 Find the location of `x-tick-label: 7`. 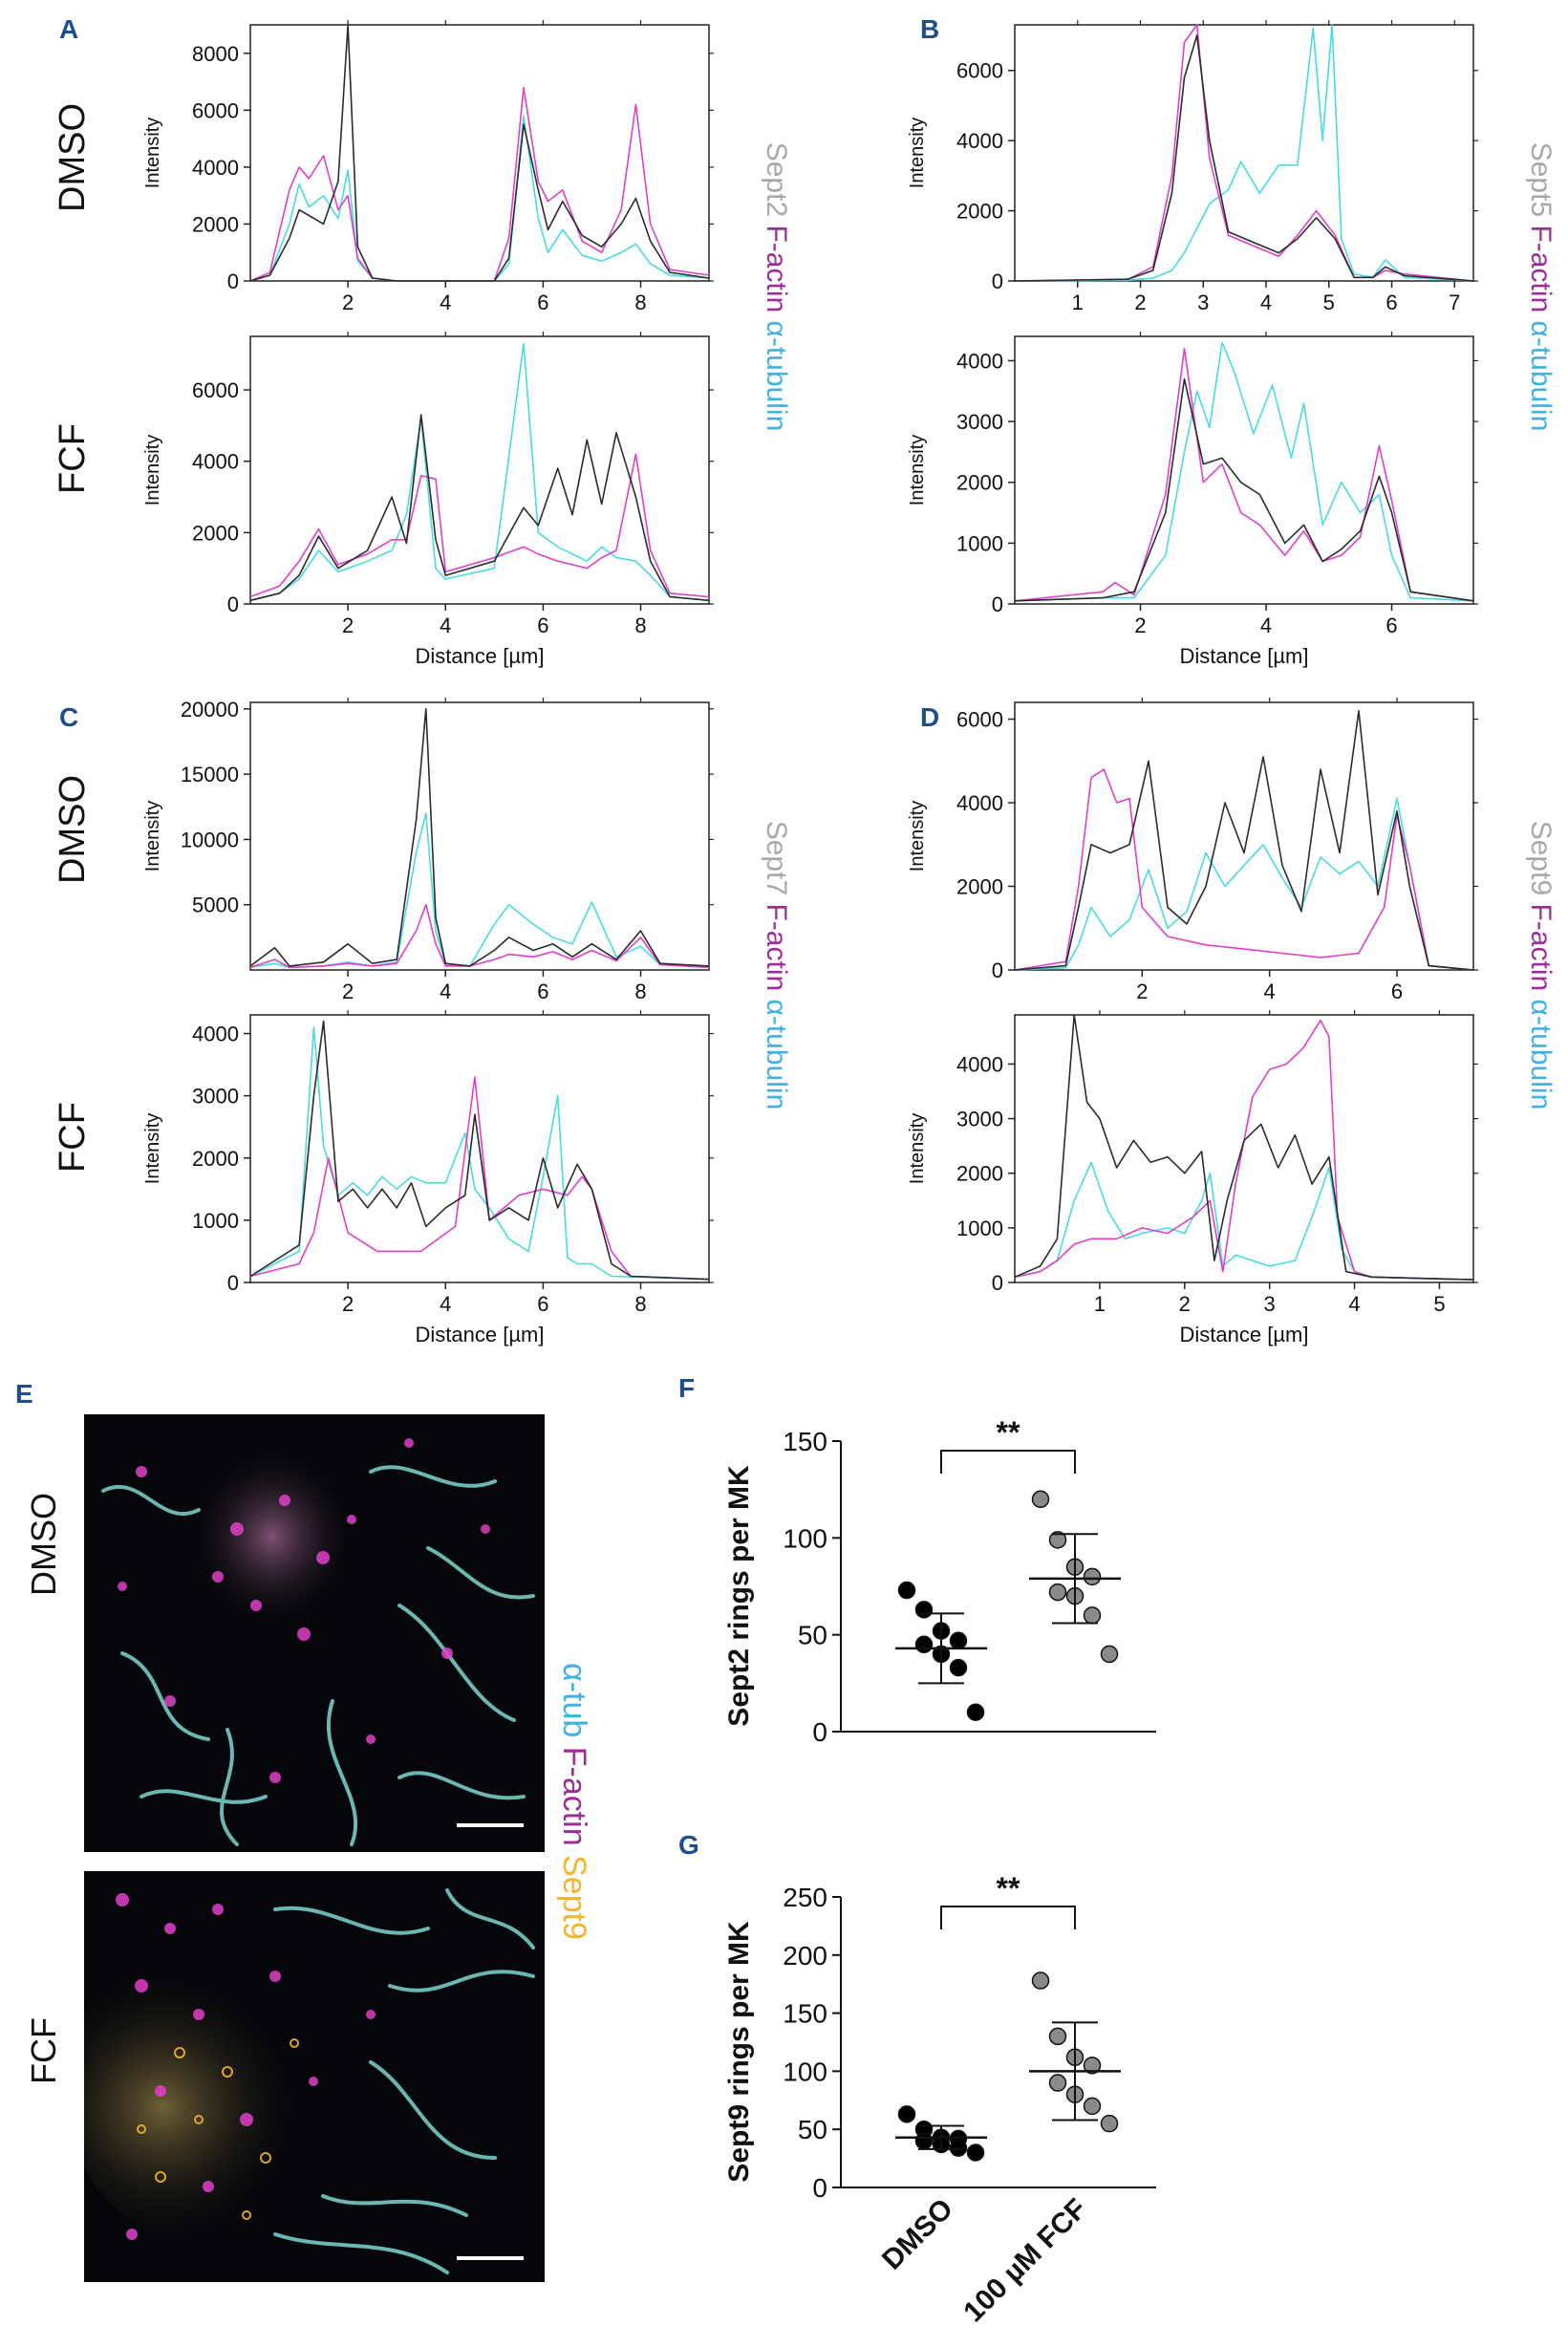

x-tick-label: 7 is located at coordinates (1455, 302).